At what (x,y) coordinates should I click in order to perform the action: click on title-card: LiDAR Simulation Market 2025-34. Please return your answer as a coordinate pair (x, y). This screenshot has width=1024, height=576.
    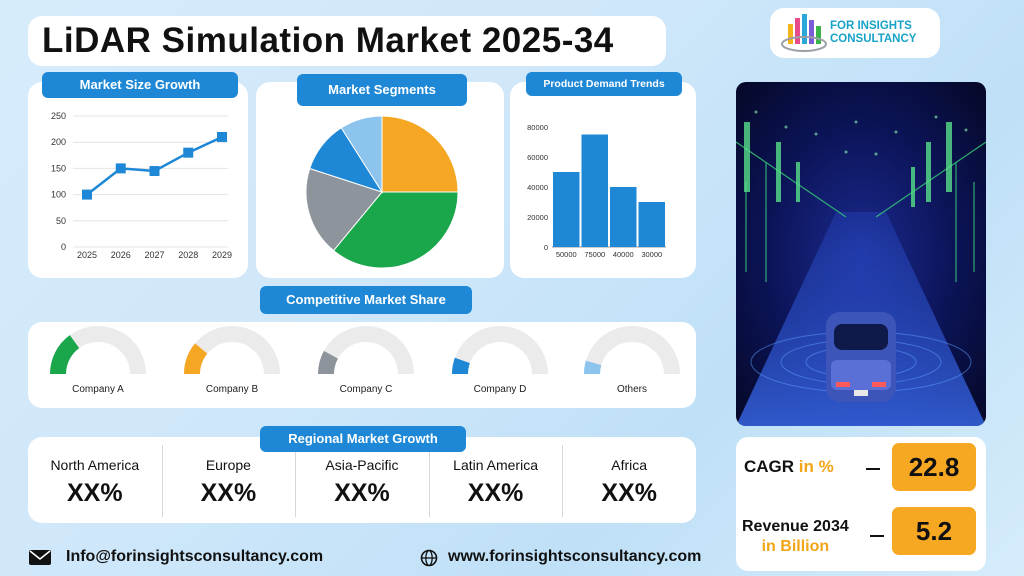
    Looking at the image, I should click on (347, 41).